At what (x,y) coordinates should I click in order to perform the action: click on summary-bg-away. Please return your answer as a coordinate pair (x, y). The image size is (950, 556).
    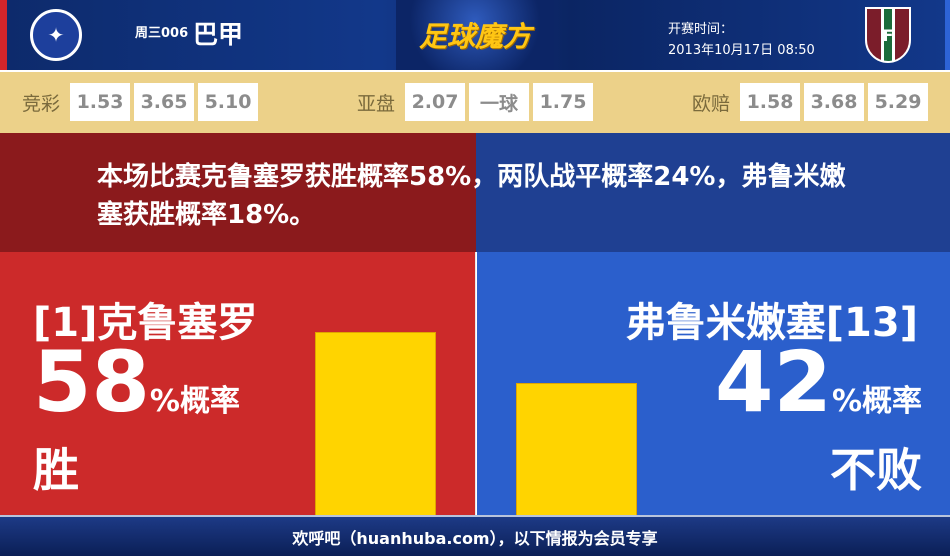
    Looking at the image, I should click on (713, 192).